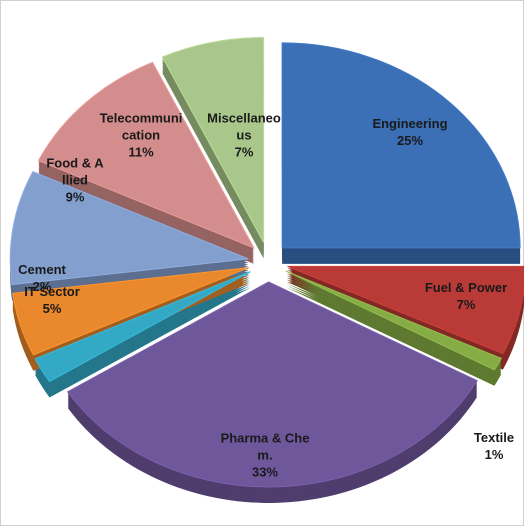 This screenshot has width=524, height=526. What do you see at coordinates (52, 308) in the screenshot?
I see `value-label: 5%` at bounding box center [52, 308].